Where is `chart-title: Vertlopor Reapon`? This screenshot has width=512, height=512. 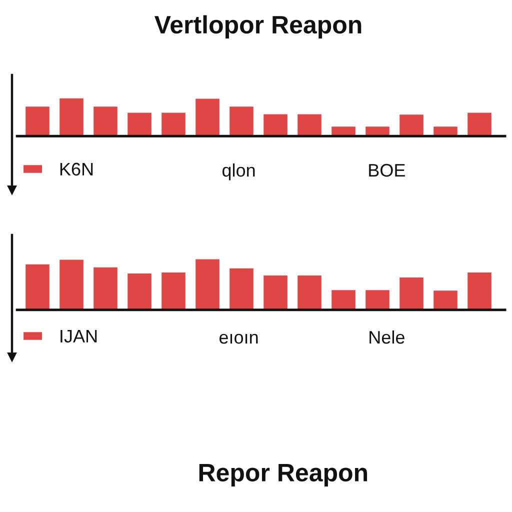
chart-title: Vertlopor Reapon is located at coordinates (258, 27).